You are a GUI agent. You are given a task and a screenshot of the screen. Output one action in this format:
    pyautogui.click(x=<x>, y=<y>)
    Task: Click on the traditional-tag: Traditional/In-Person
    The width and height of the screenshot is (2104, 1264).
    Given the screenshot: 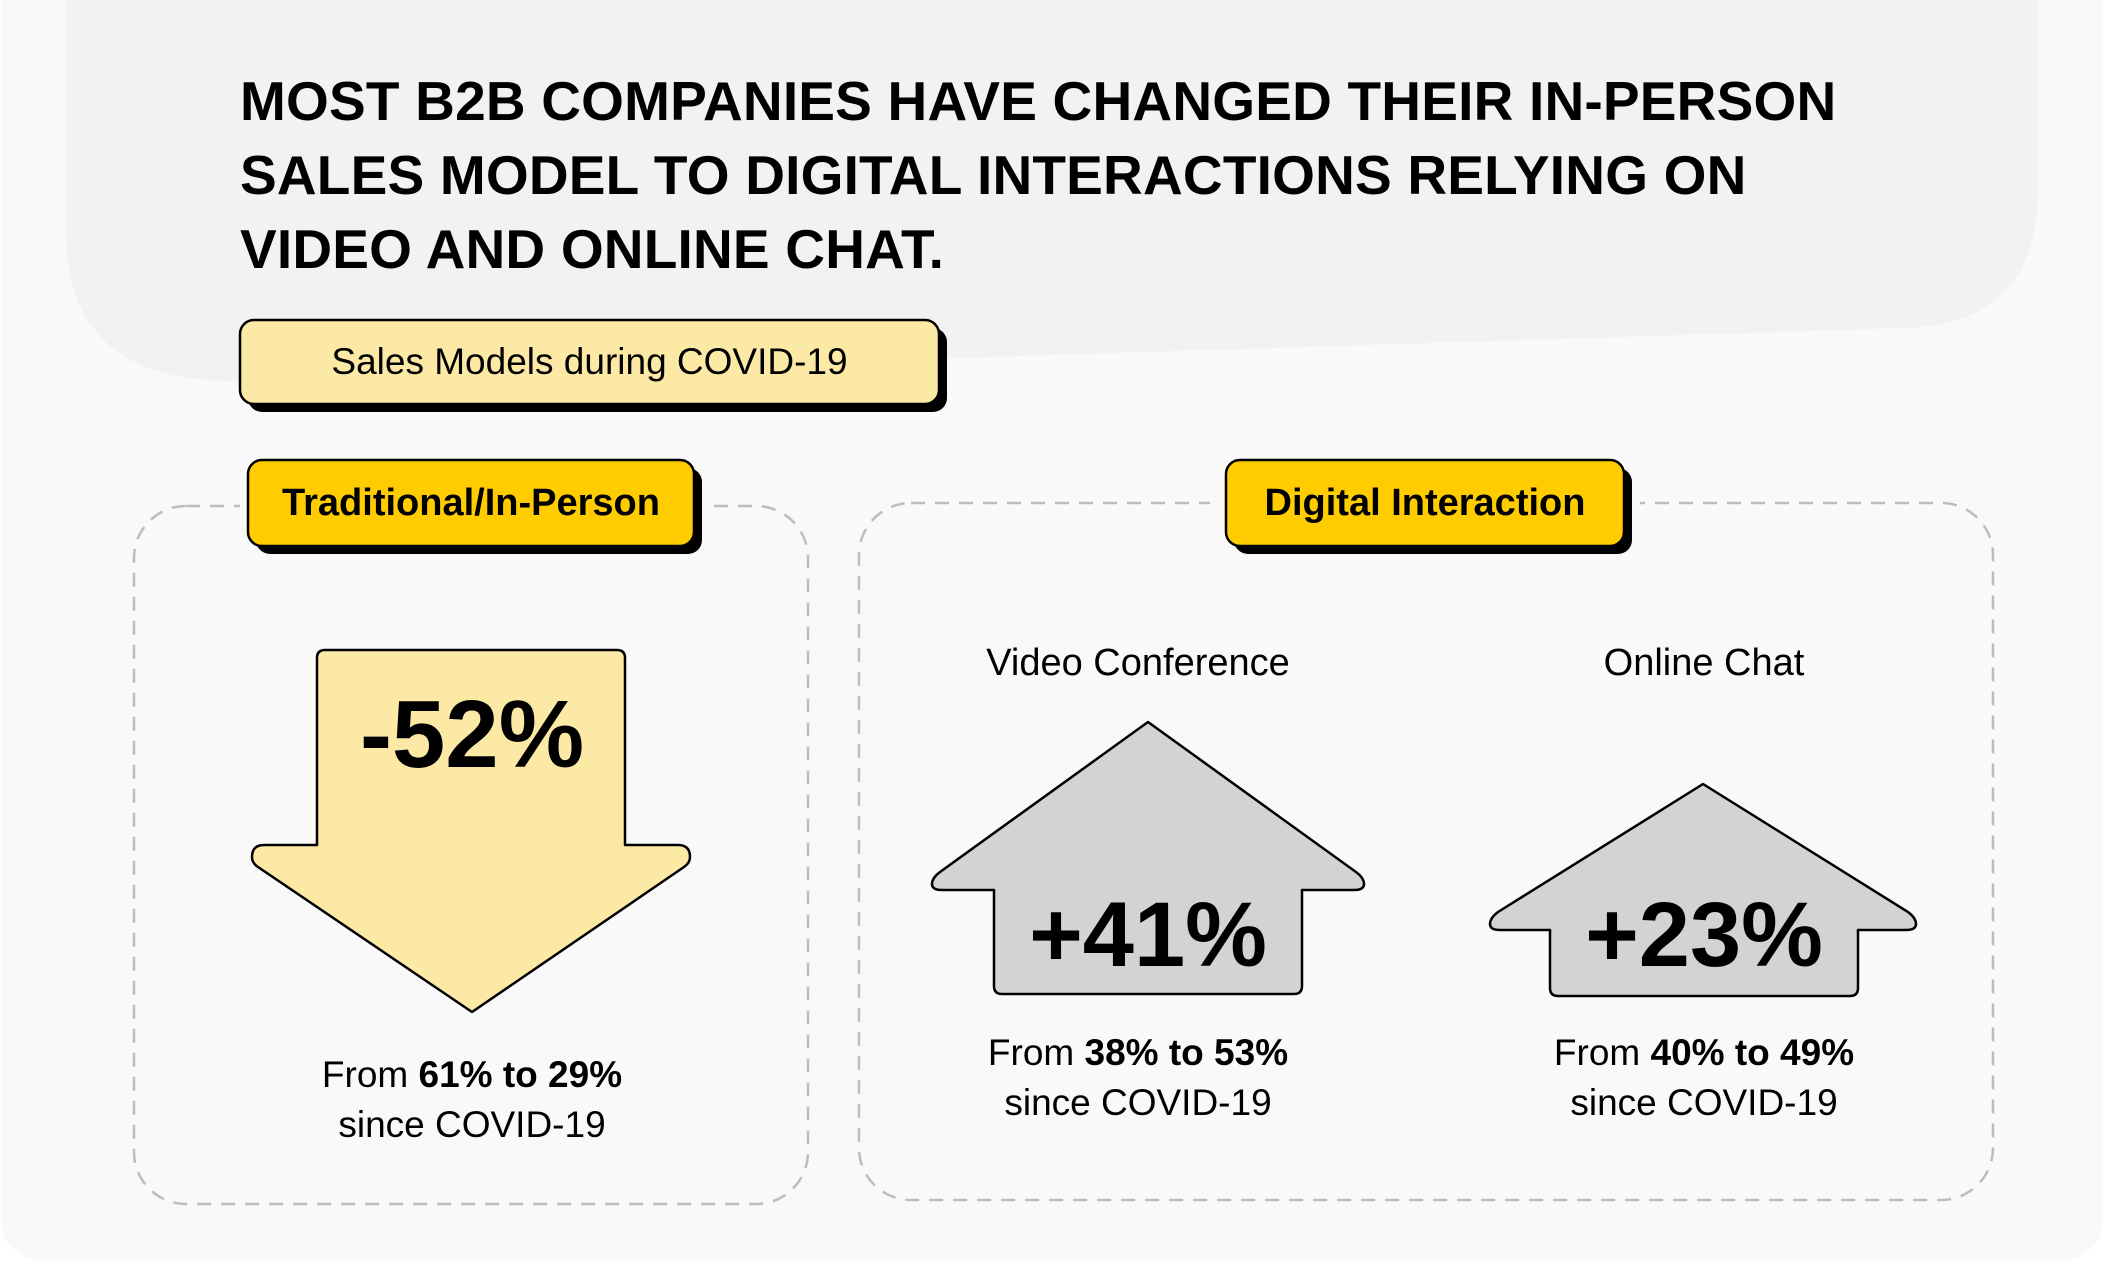 What is the action you would take?
    pyautogui.click(x=471, y=502)
    